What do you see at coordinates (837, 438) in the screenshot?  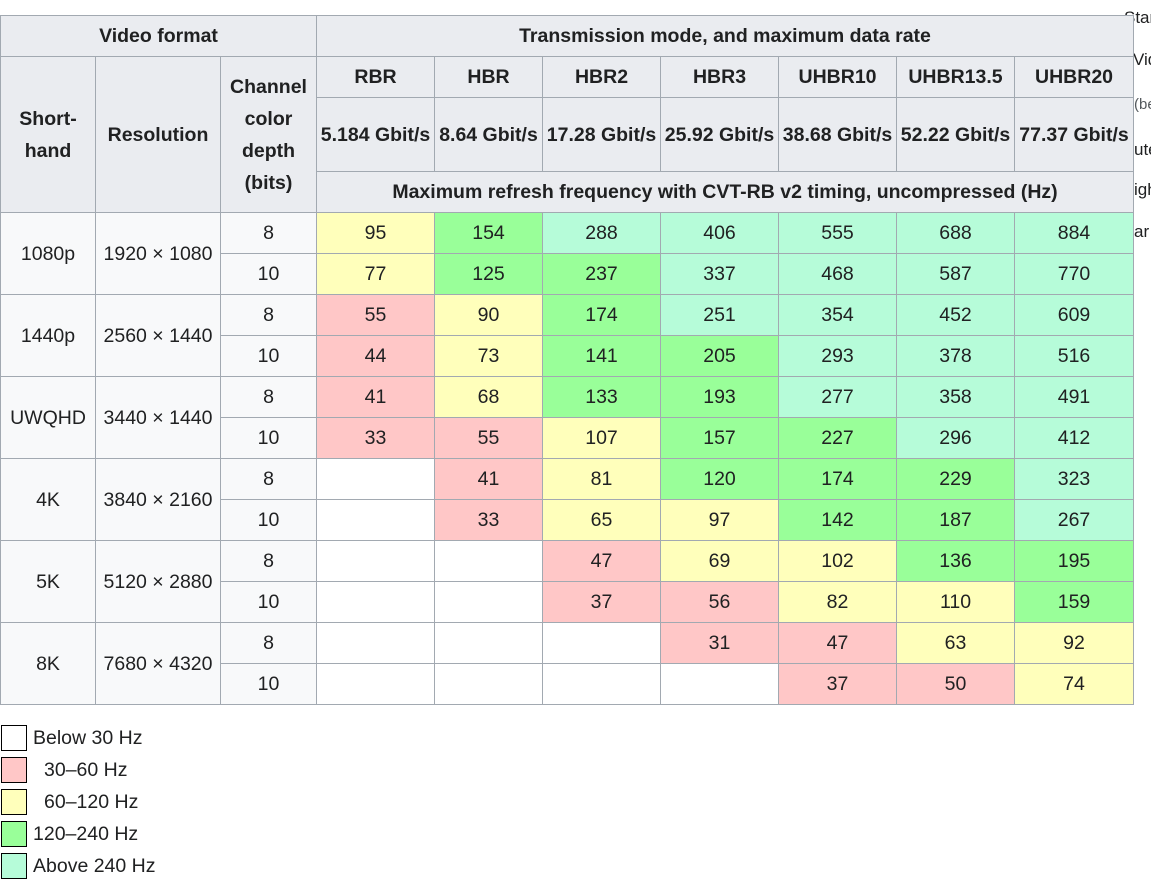 I see `refresh-value-cell: 227` at bounding box center [837, 438].